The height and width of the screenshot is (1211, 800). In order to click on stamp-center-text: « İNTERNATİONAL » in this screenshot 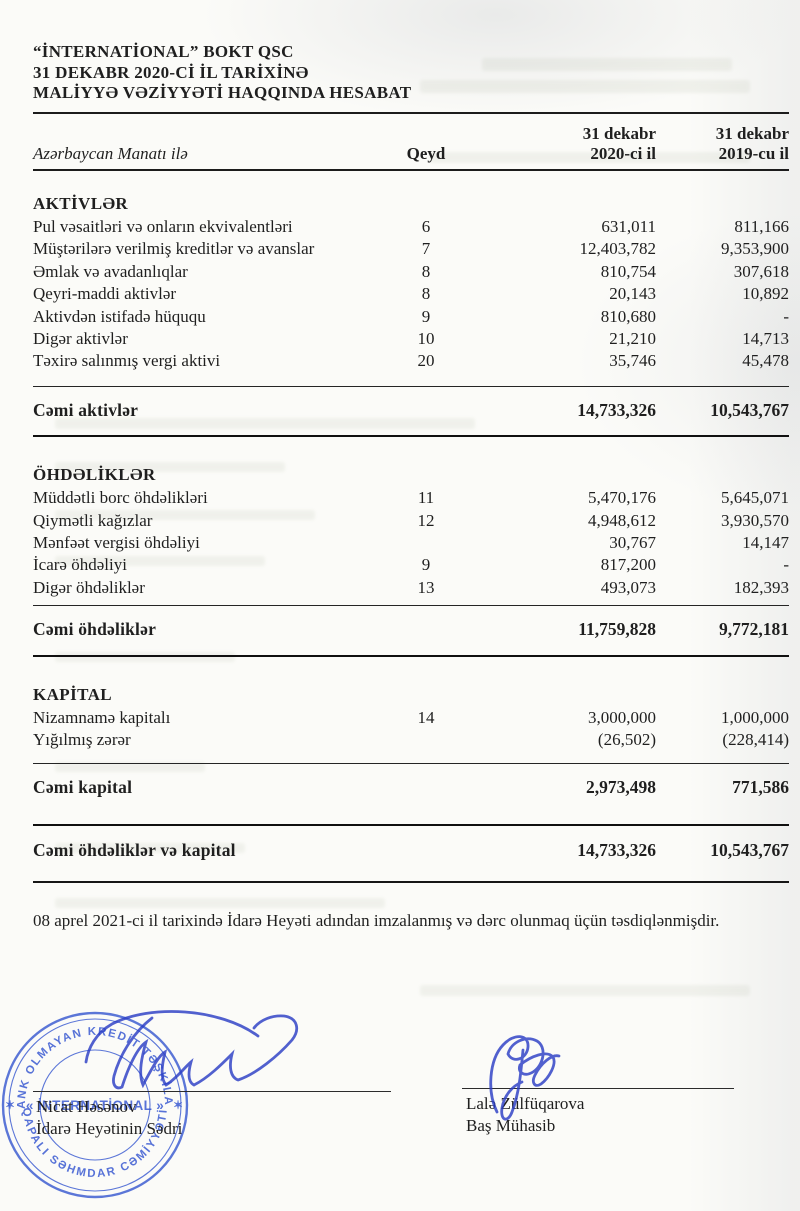, I will do `click(95, 1105)`.